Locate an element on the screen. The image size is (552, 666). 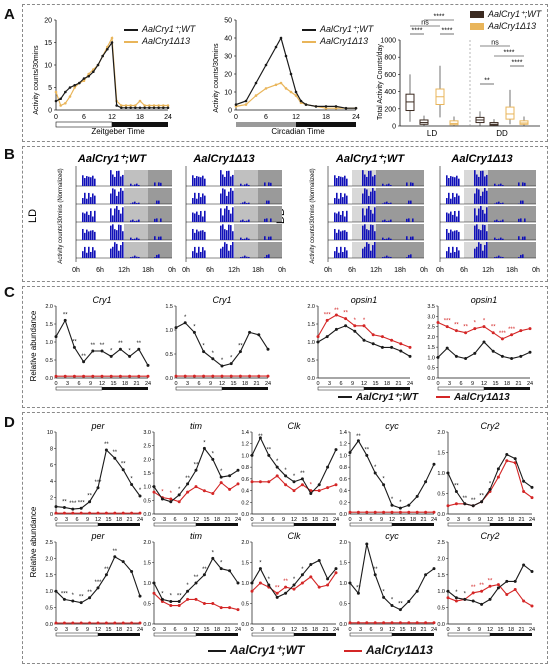
d1-4-ytick-label: 0.6 is located at coordinates (343, 480).